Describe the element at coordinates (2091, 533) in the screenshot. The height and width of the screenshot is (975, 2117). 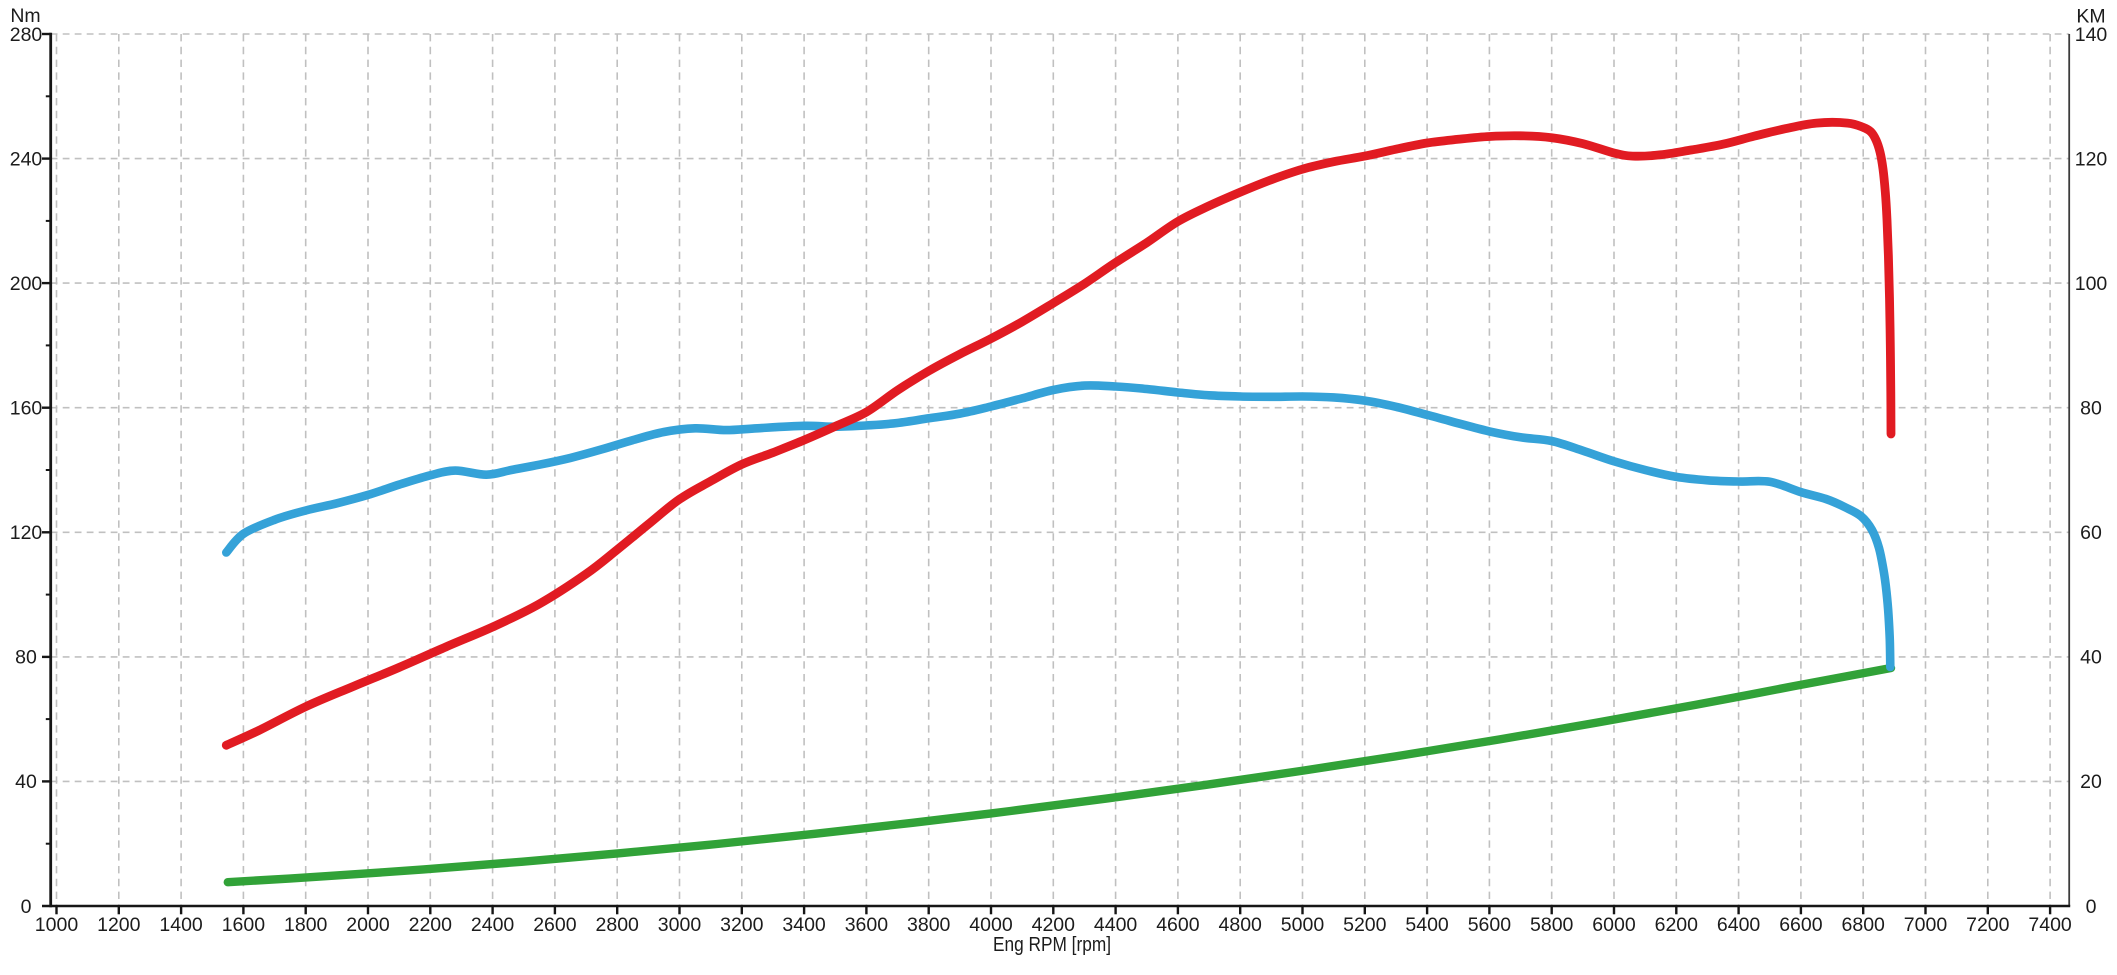
I see `svg-text: 60` at that location.